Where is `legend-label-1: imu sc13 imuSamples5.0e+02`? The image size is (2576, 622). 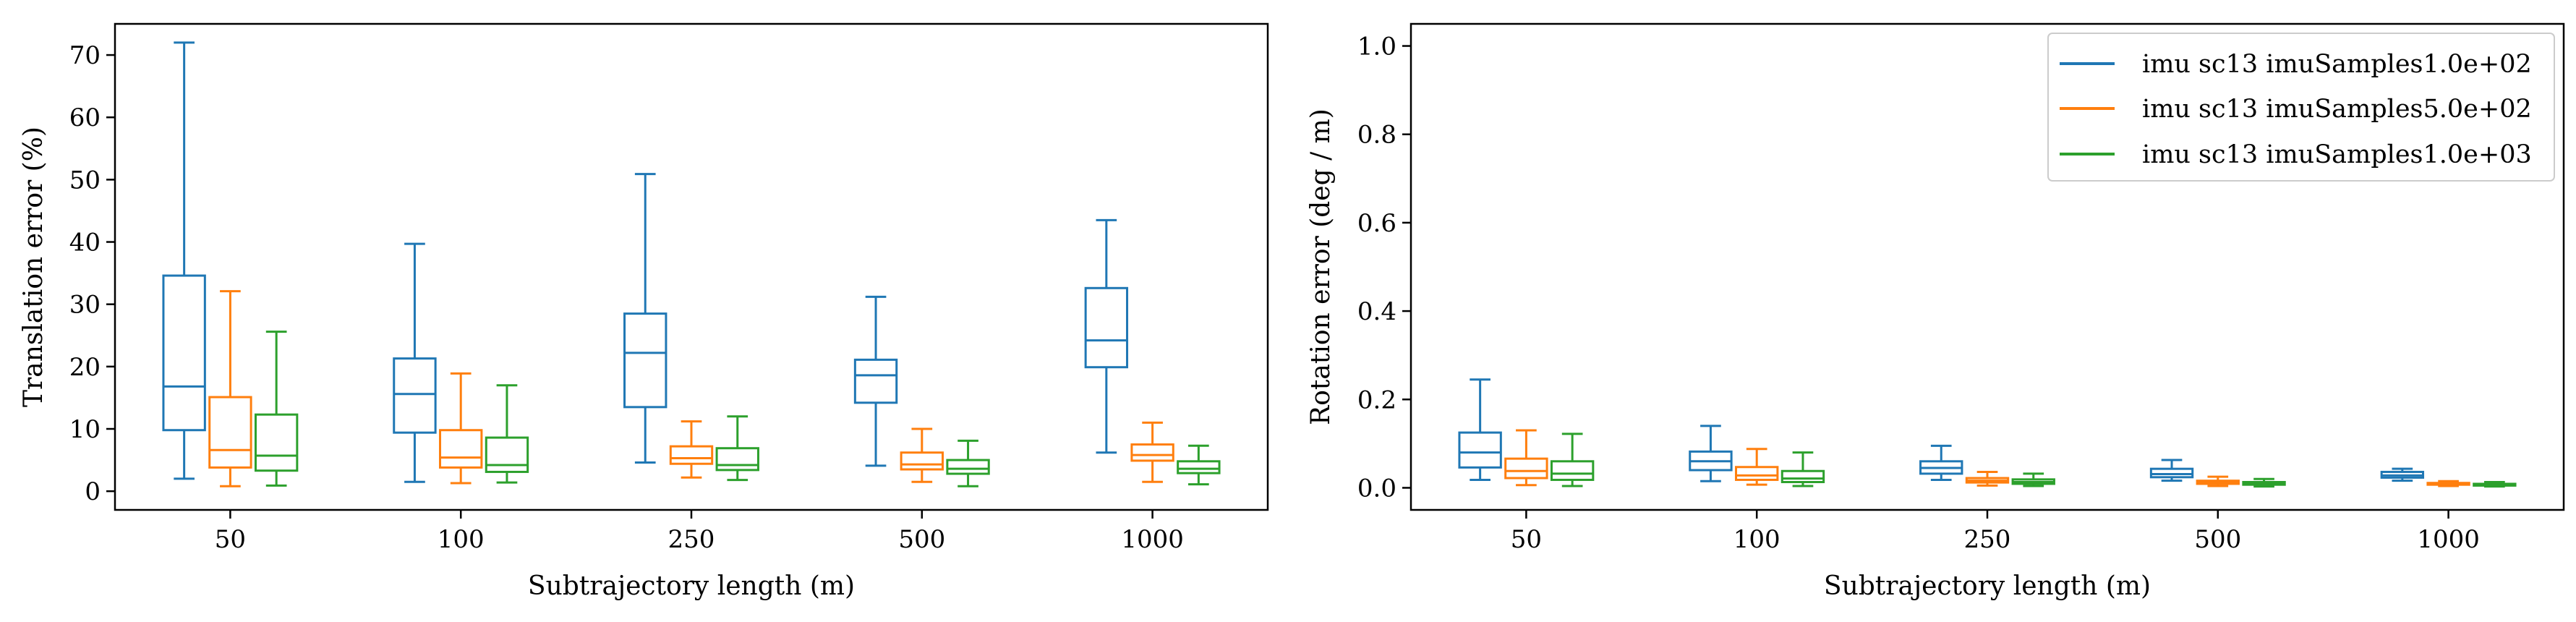
legend-label-1: imu sc13 imuSamples5.0e+02 is located at coordinates (2337, 109).